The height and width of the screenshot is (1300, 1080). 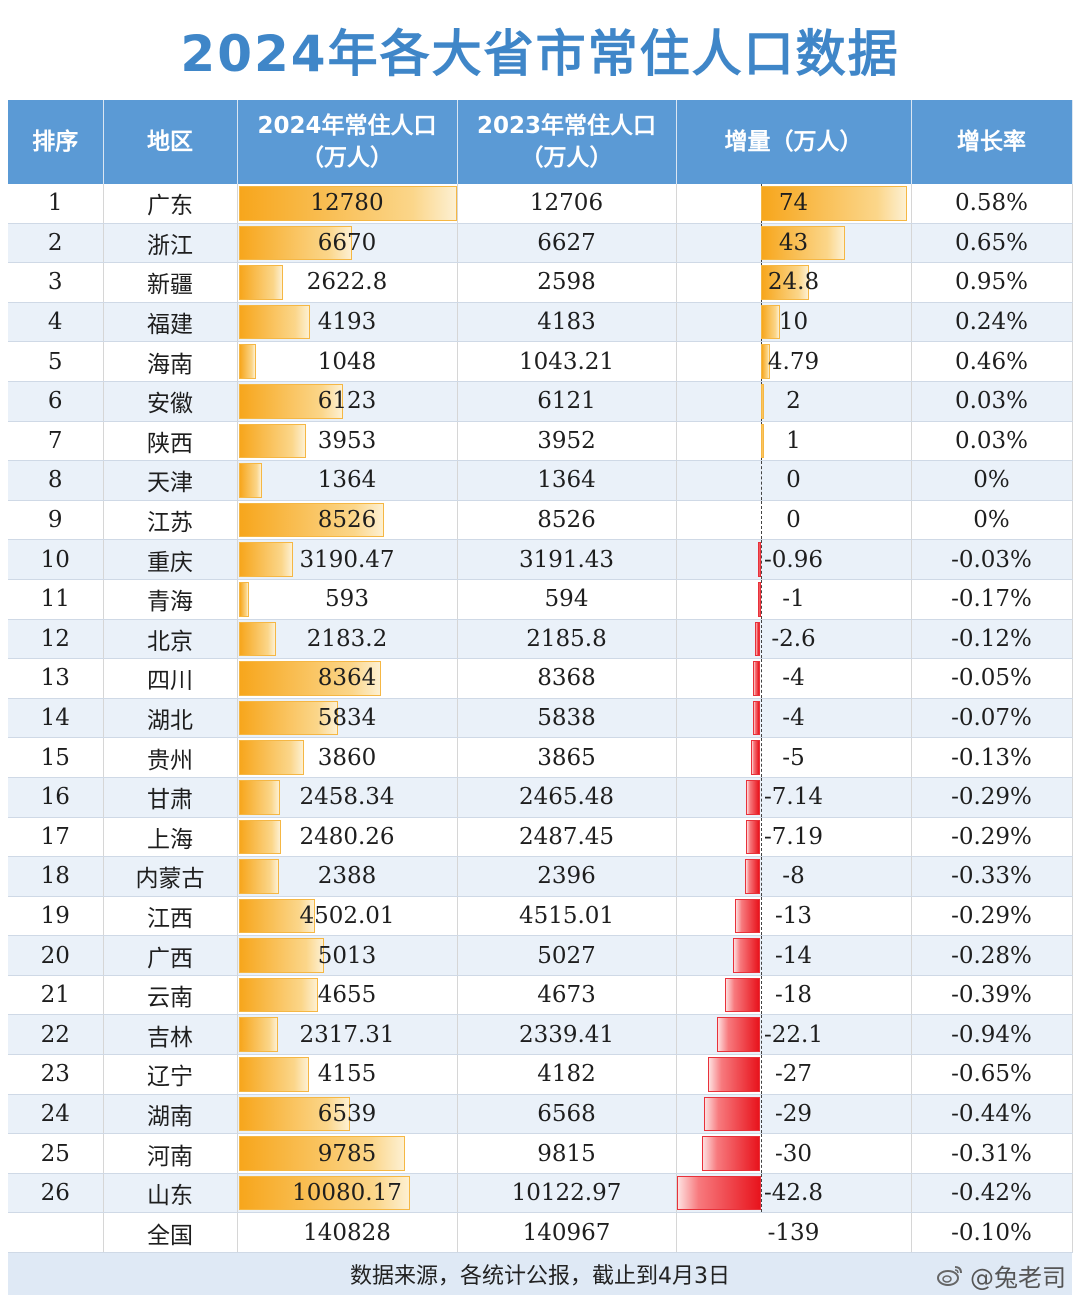 I want to click on pop2023-cell: 2339.41, so click(x=567, y=1035).